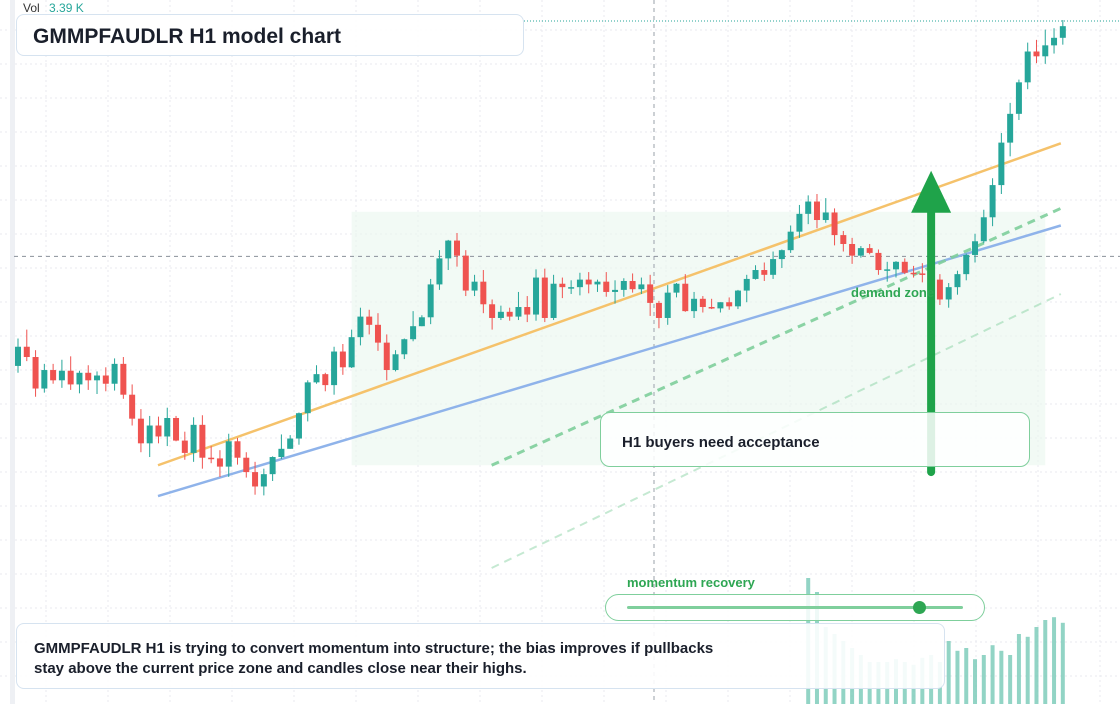 The image size is (1120, 704). I want to click on demand-arrow-head, so click(931, 191).